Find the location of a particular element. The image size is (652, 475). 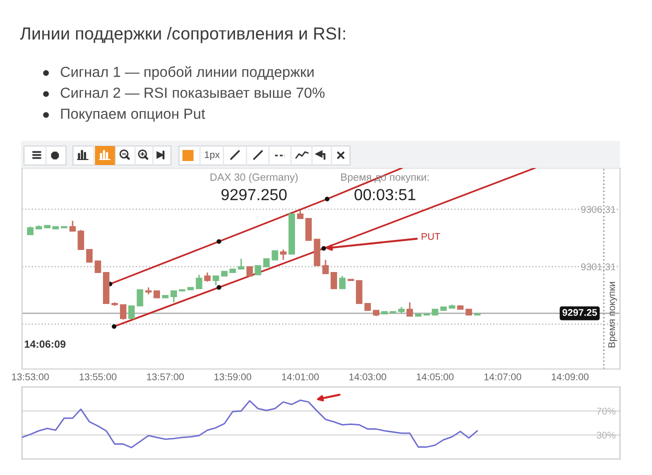

x-tick-label: 13:53:00 is located at coordinates (30, 376).